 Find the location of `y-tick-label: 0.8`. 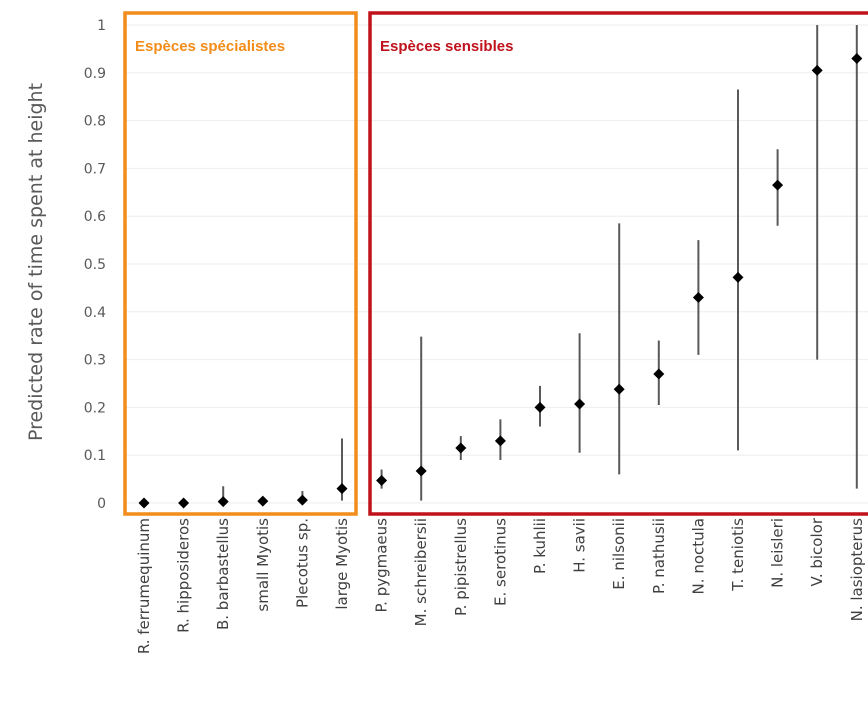

y-tick-label: 0.8 is located at coordinates (95, 122).